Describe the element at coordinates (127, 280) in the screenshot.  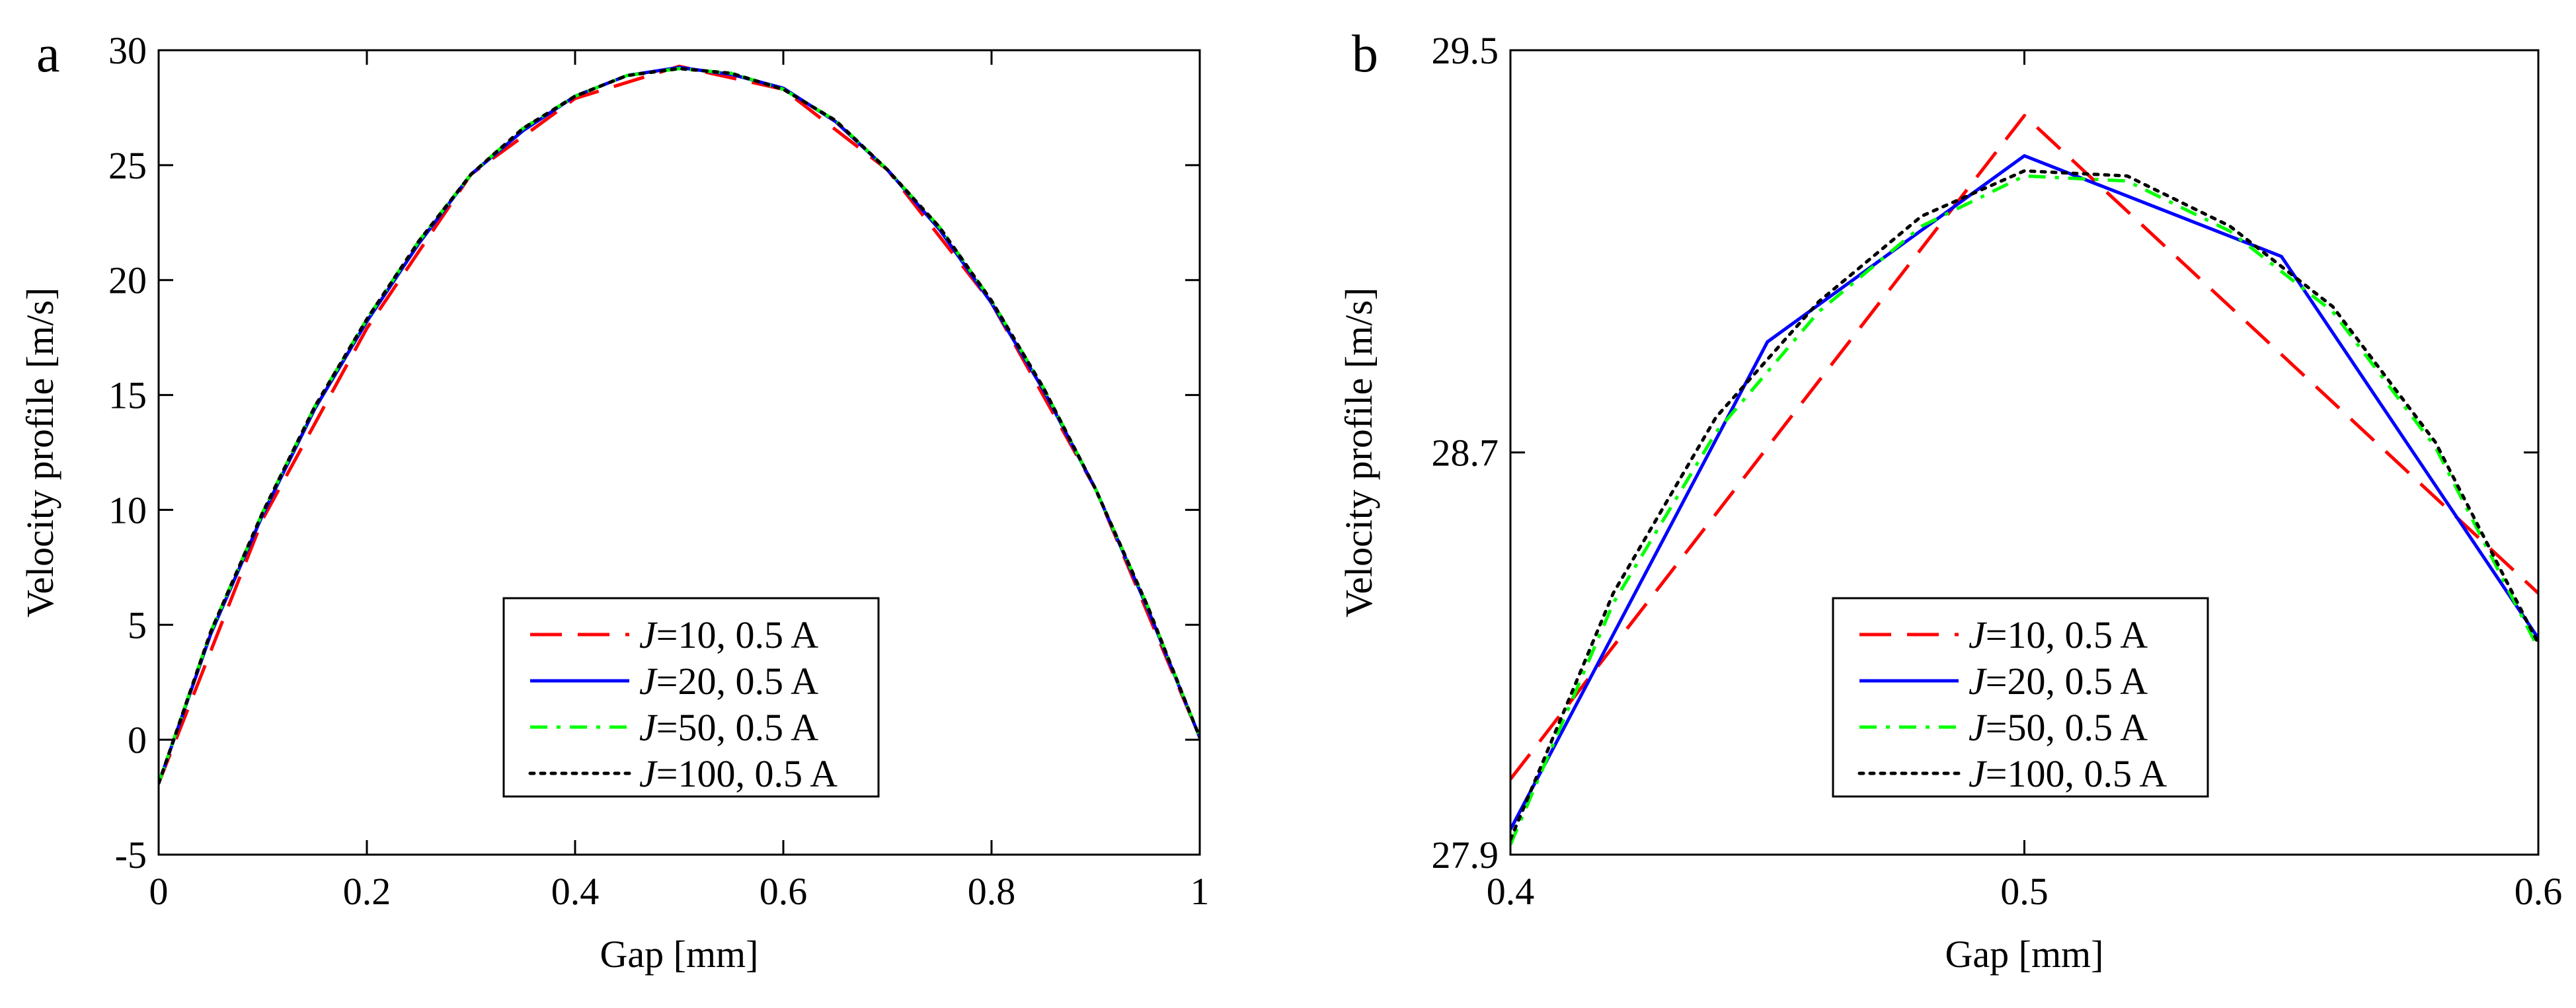
I see `y-tick-label: 20` at that location.